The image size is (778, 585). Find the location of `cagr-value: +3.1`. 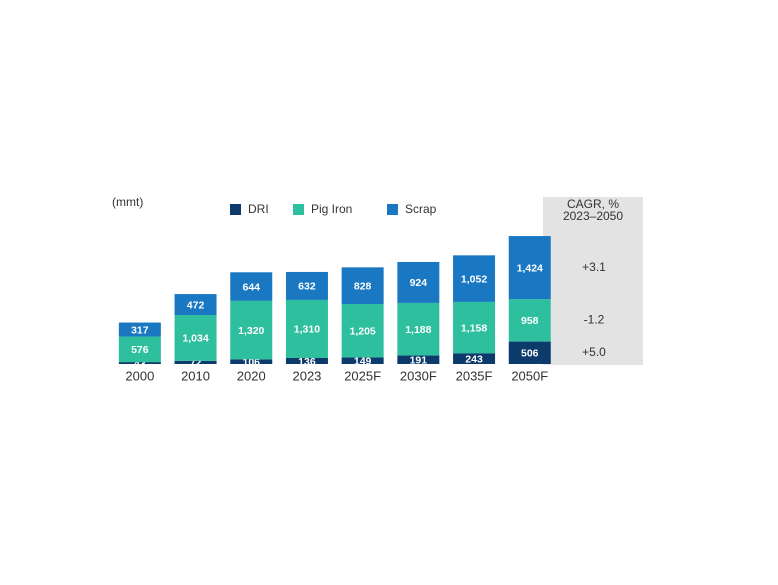

cagr-value: +3.1 is located at coordinates (594, 267).